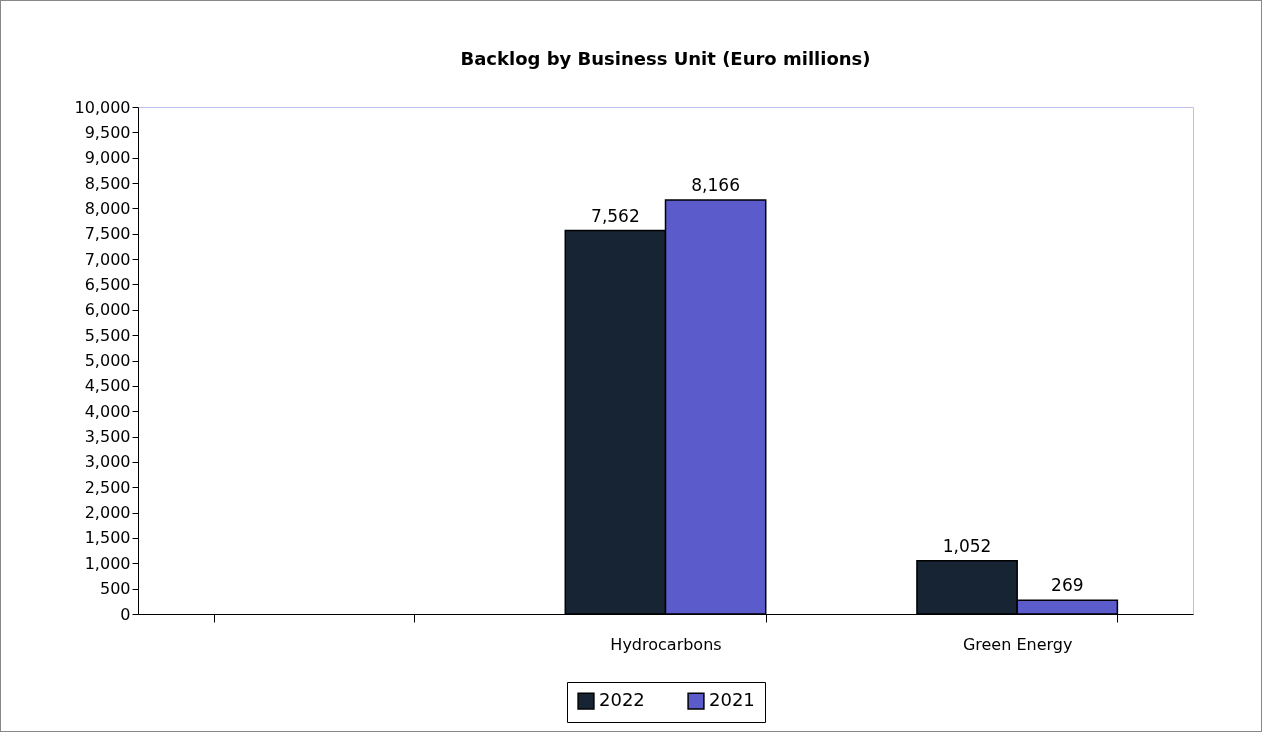 The height and width of the screenshot is (734, 1264). Describe the element at coordinates (107, 386) in the screenshot. I see `y-tick-label: 4,500` at that location.